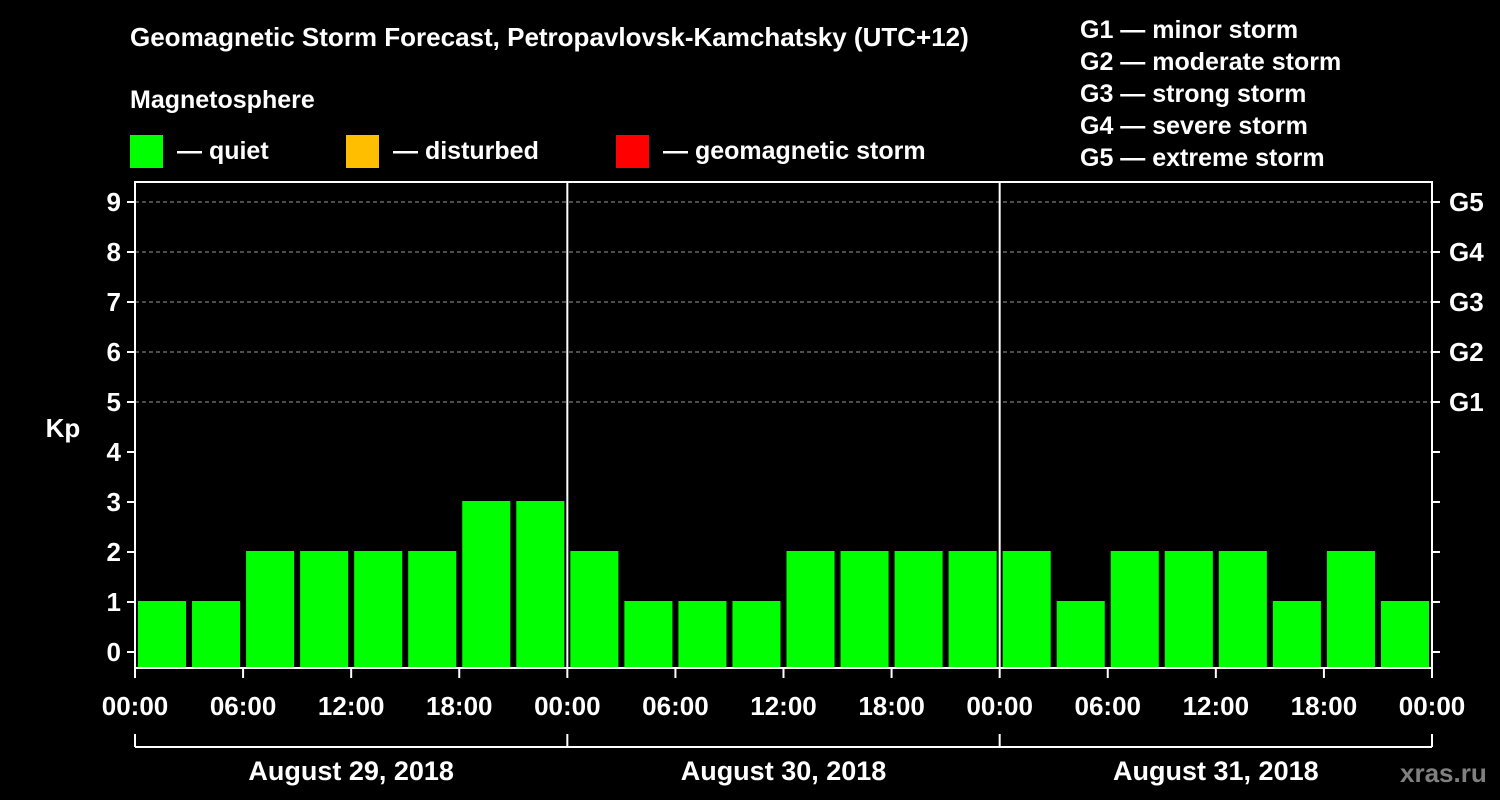 Image resolution: width=1500 pixels, height=800 pixels. Describe the element at coordinates (63, 428) in the screenshot. I see `y-axis-title: Kp` at that location.